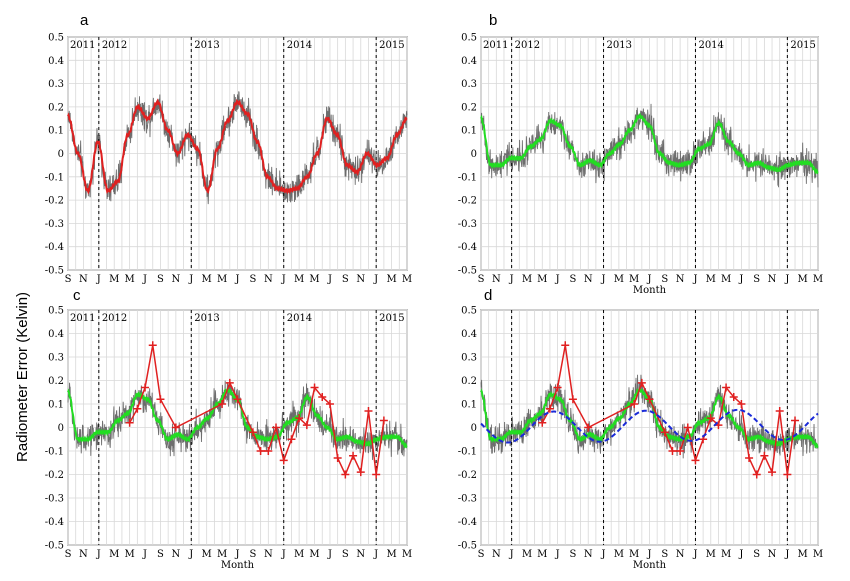 The width and height of the screenshot is (850, 581). I want to click on figure-ylabel: Radiometer Error (Kelvin), so click(22, 377).